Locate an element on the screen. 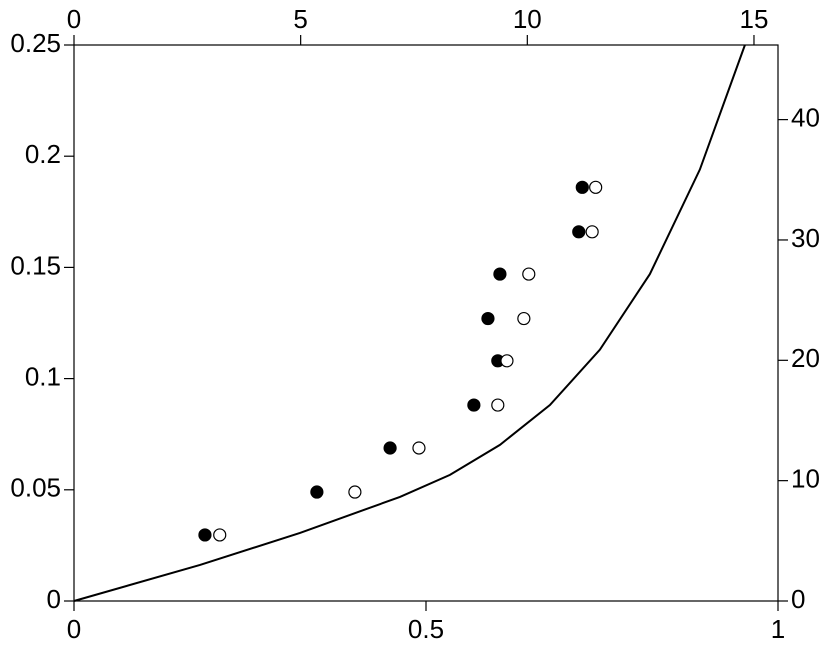 Image resolution: width=830 pixels, height=648 pixels. y-tick-label: 0.05 is located at coordinates (35, 488).